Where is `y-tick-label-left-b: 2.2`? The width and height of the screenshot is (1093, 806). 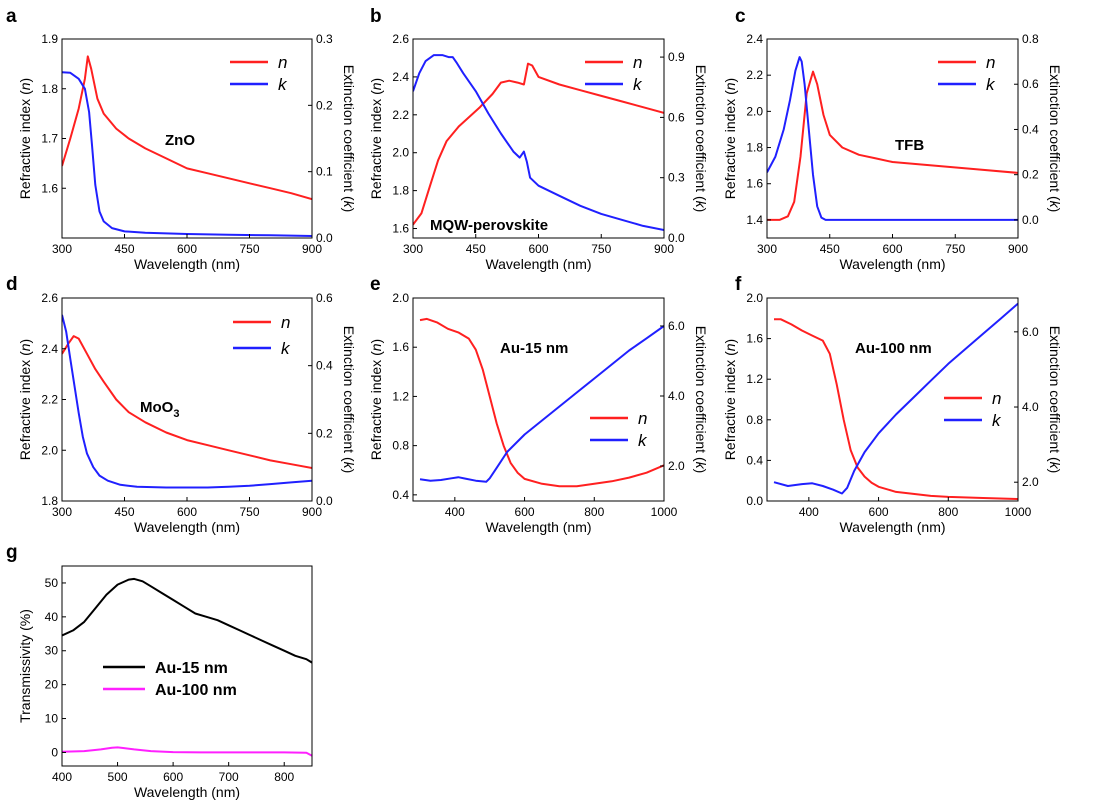 y-tick-label-left-b: 2.2 is located at coordinates (400, 115).